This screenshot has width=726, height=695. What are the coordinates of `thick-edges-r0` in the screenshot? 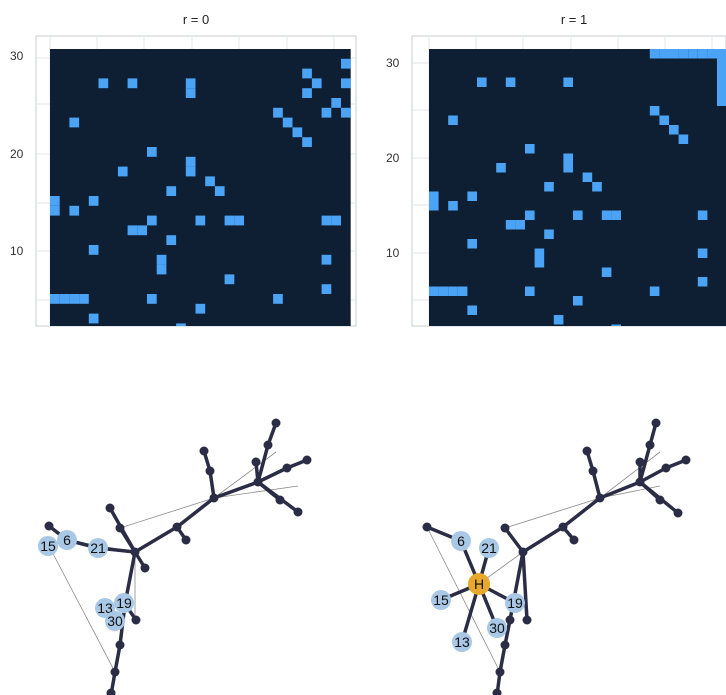 It's located at (178, 558).